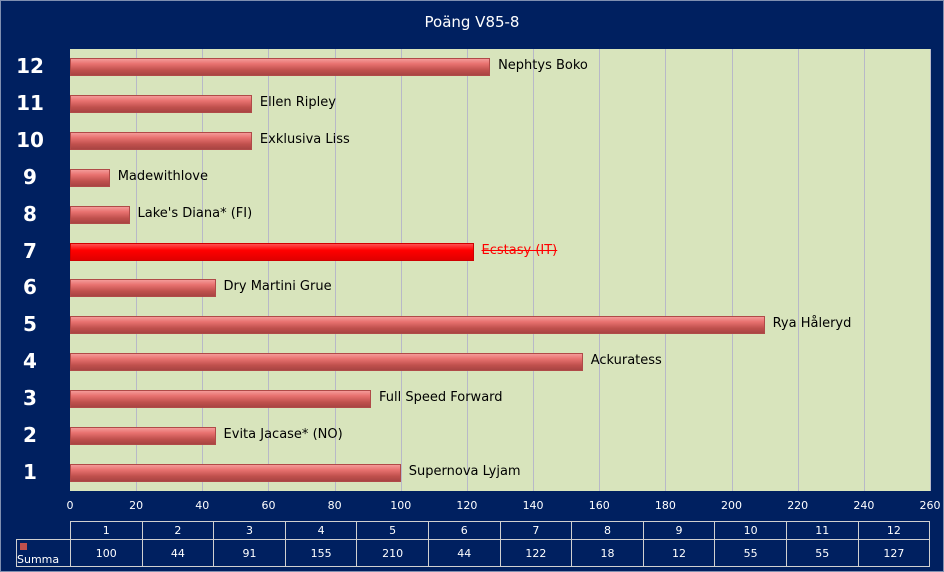  Describe the element at coordinates (392, 553) in the screenshot. I see `table-value-cell: 210` at that location.